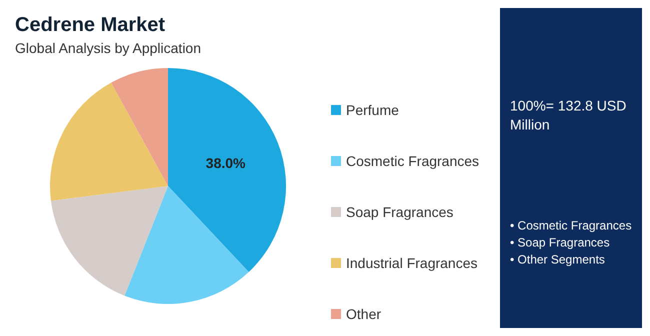 Image resolution: width=650 pixels, height=336 pixels. What do you see at coordinates (108, 48) in the screenshot?
I see `chart-subtitle: Global Analysis by Application` at bounding box center [108, 48].